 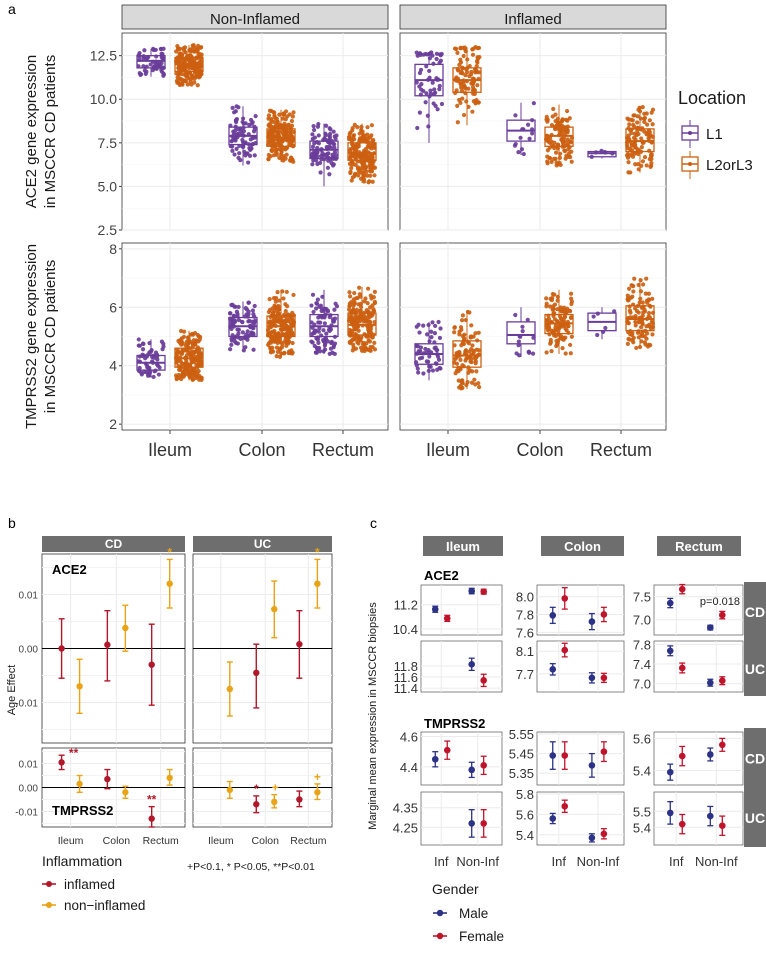 I want to click on row-label-c-3: UC, so click(x=755, y=818).